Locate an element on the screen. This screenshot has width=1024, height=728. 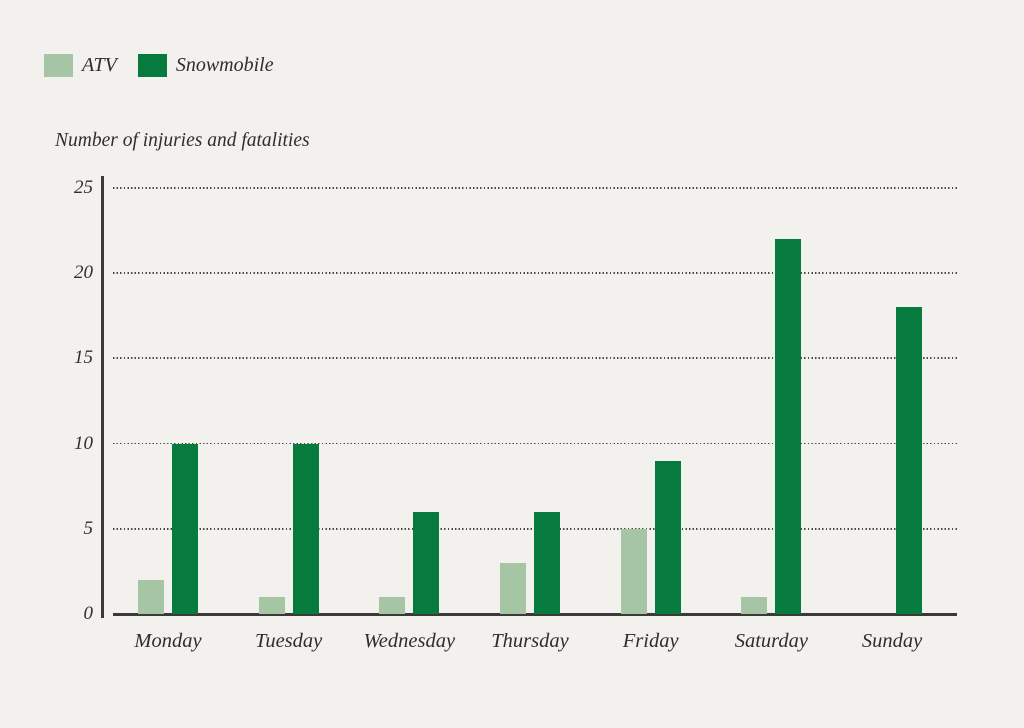
bar-wednesday-atv is located at coordinates (392, 605).